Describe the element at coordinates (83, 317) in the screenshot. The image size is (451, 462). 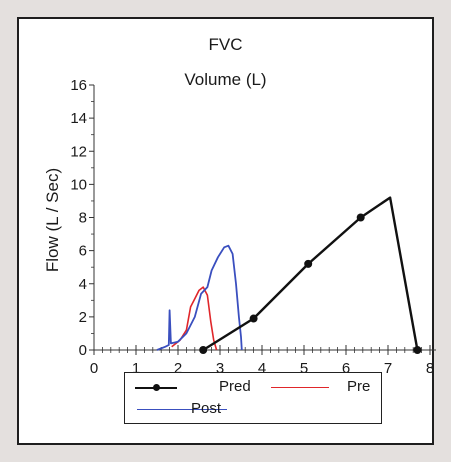
I see `y-tick-label: 2` at that location.